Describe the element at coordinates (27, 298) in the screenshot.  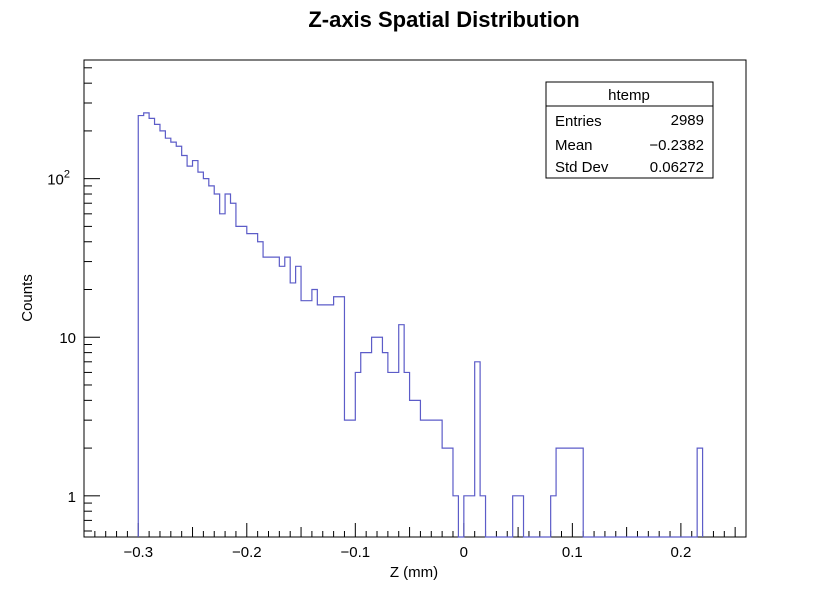
I see `y-axis-label: Counts` at that location.